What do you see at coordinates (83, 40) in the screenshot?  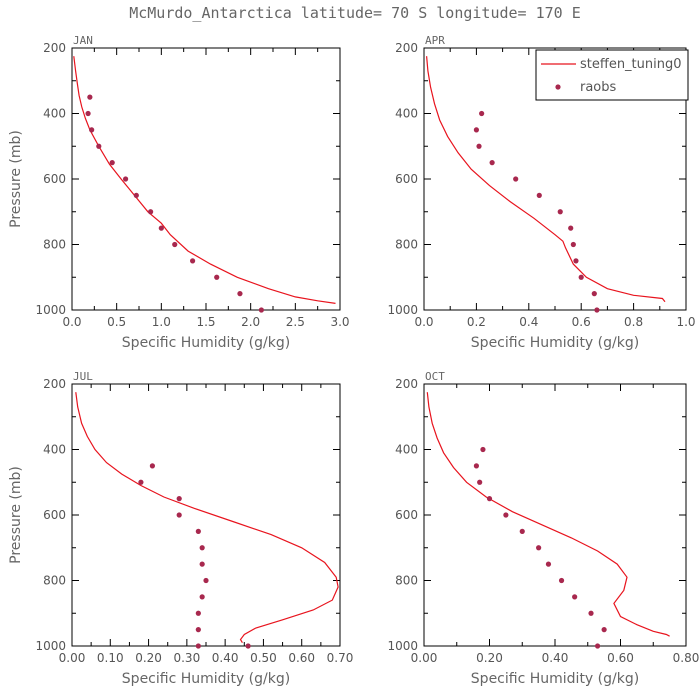 I see `panel-label: JAN` at bounding box center [83, 40].